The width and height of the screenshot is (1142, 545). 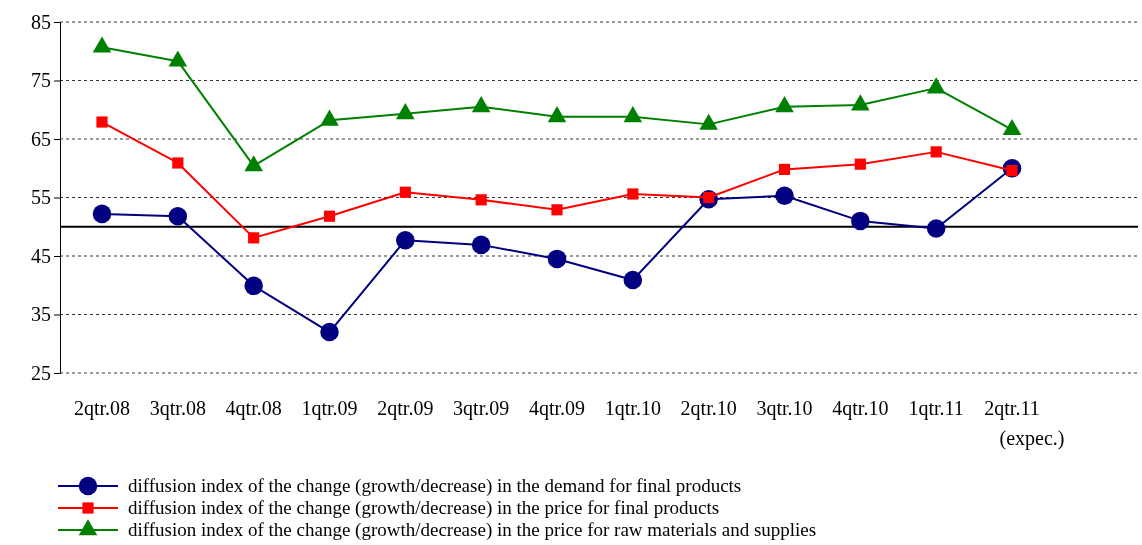 I want to click on legend-label: diffusion index of the change (growth/decrease) in the price for final products, so click(x=424, y=508).